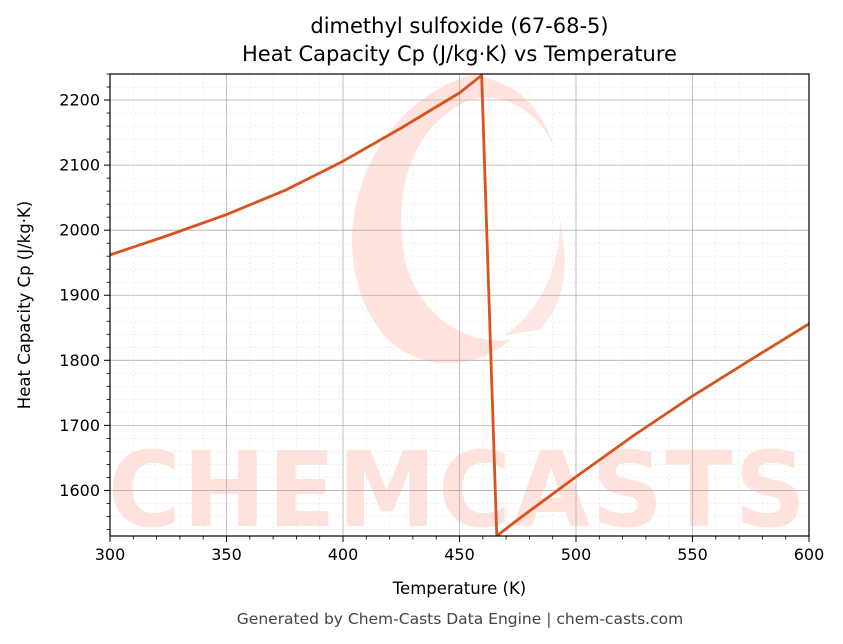 Image resolution: width=843 pixels, height=644 pixels. Describe the element at coordinates (459, 554) in the screenshot. I see `x-tick-label: 450` at that location.